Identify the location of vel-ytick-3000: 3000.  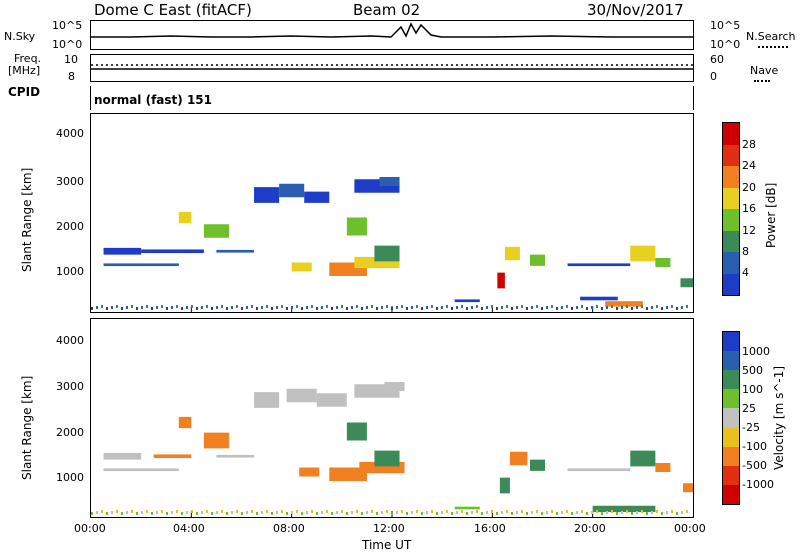
(70, 386).